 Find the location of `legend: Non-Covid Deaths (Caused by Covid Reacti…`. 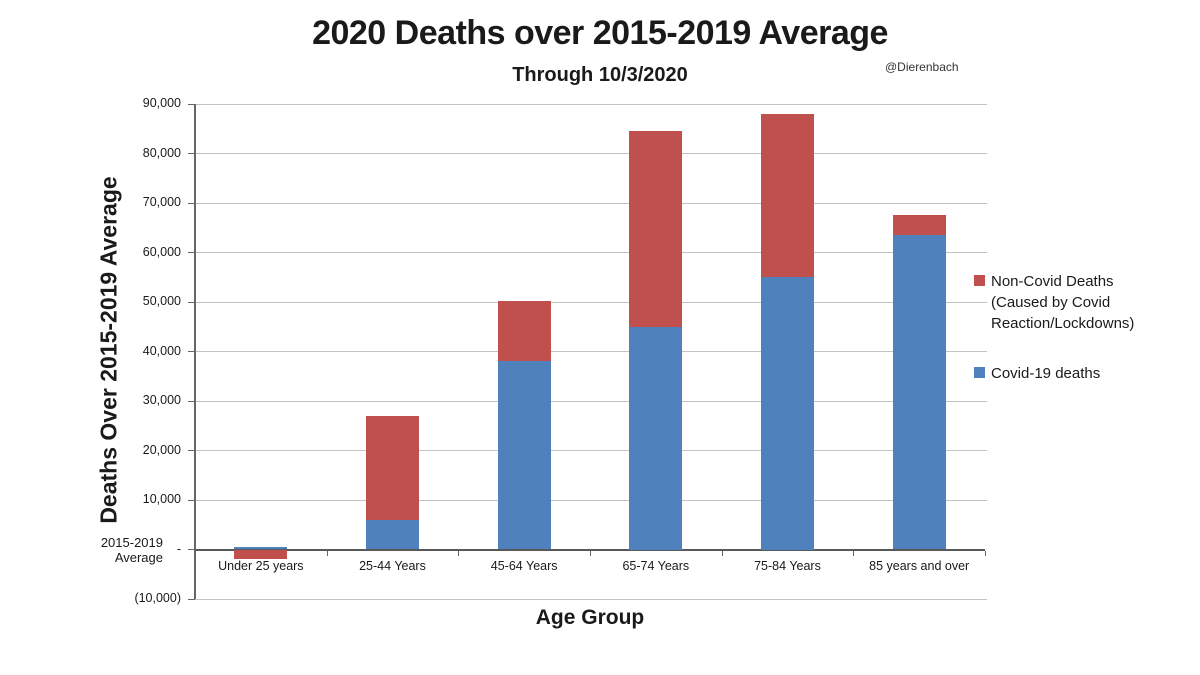

legend: Non-Covid Deaths (Caused by Covid Reacti… is located at coordinates (1074, 342).